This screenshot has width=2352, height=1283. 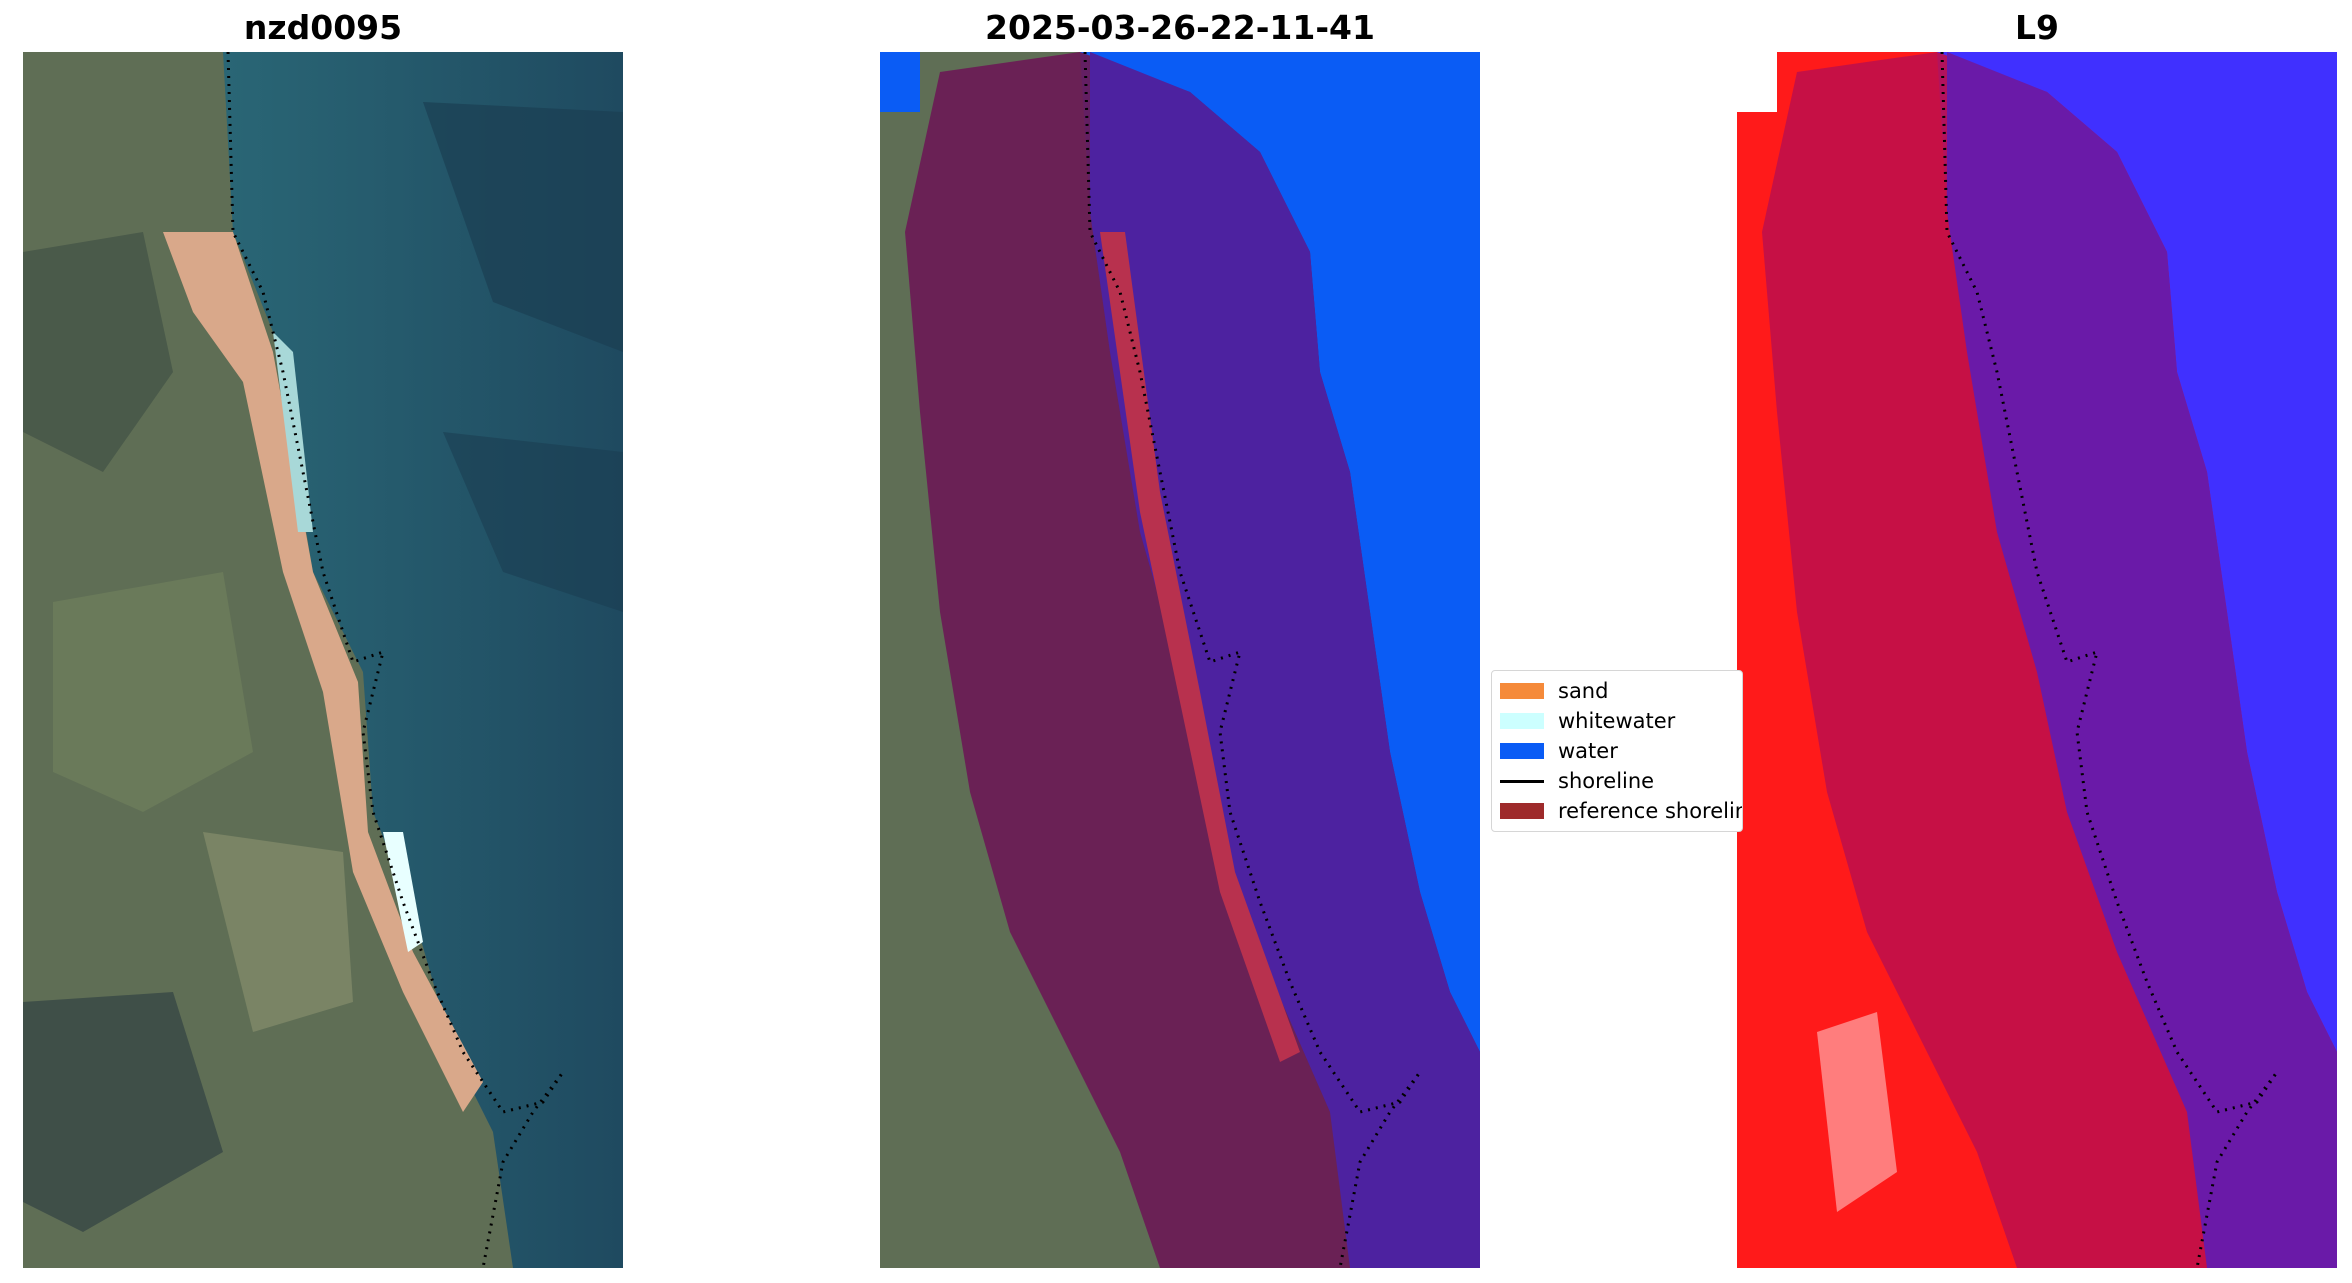 I want to click on right-panel-title: L9, so click(x=2037, y=27).